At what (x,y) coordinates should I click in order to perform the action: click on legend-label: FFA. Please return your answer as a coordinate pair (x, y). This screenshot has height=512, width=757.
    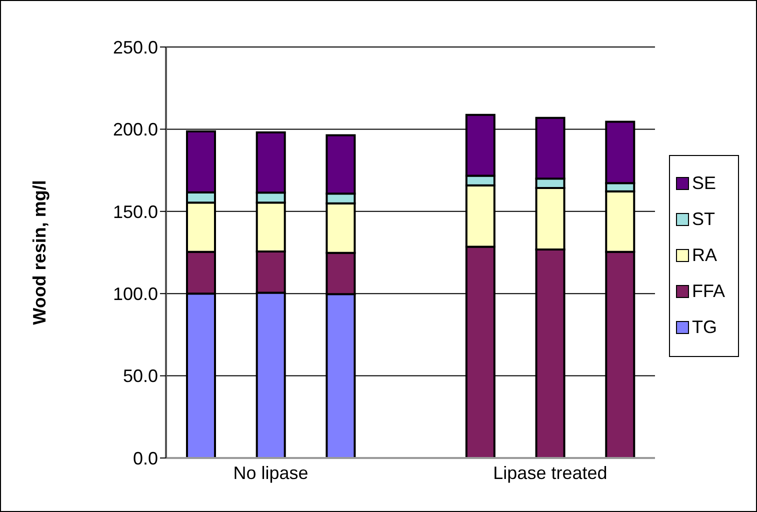
    Looking at the image, I should click on (709, 291).